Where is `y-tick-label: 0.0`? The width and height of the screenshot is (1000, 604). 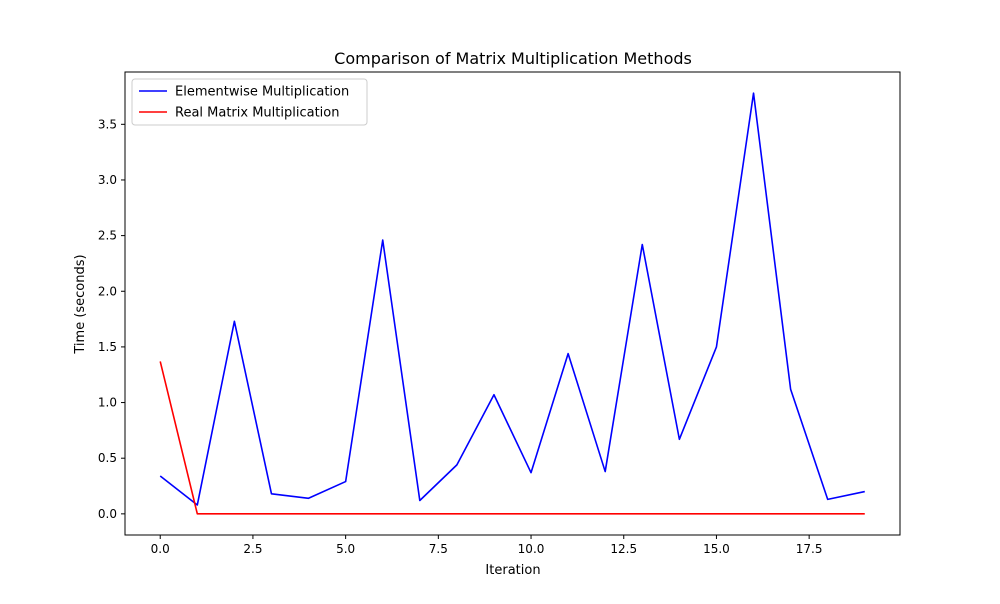
y-tick-label: 0.0 is located at coordinates (107, 514).